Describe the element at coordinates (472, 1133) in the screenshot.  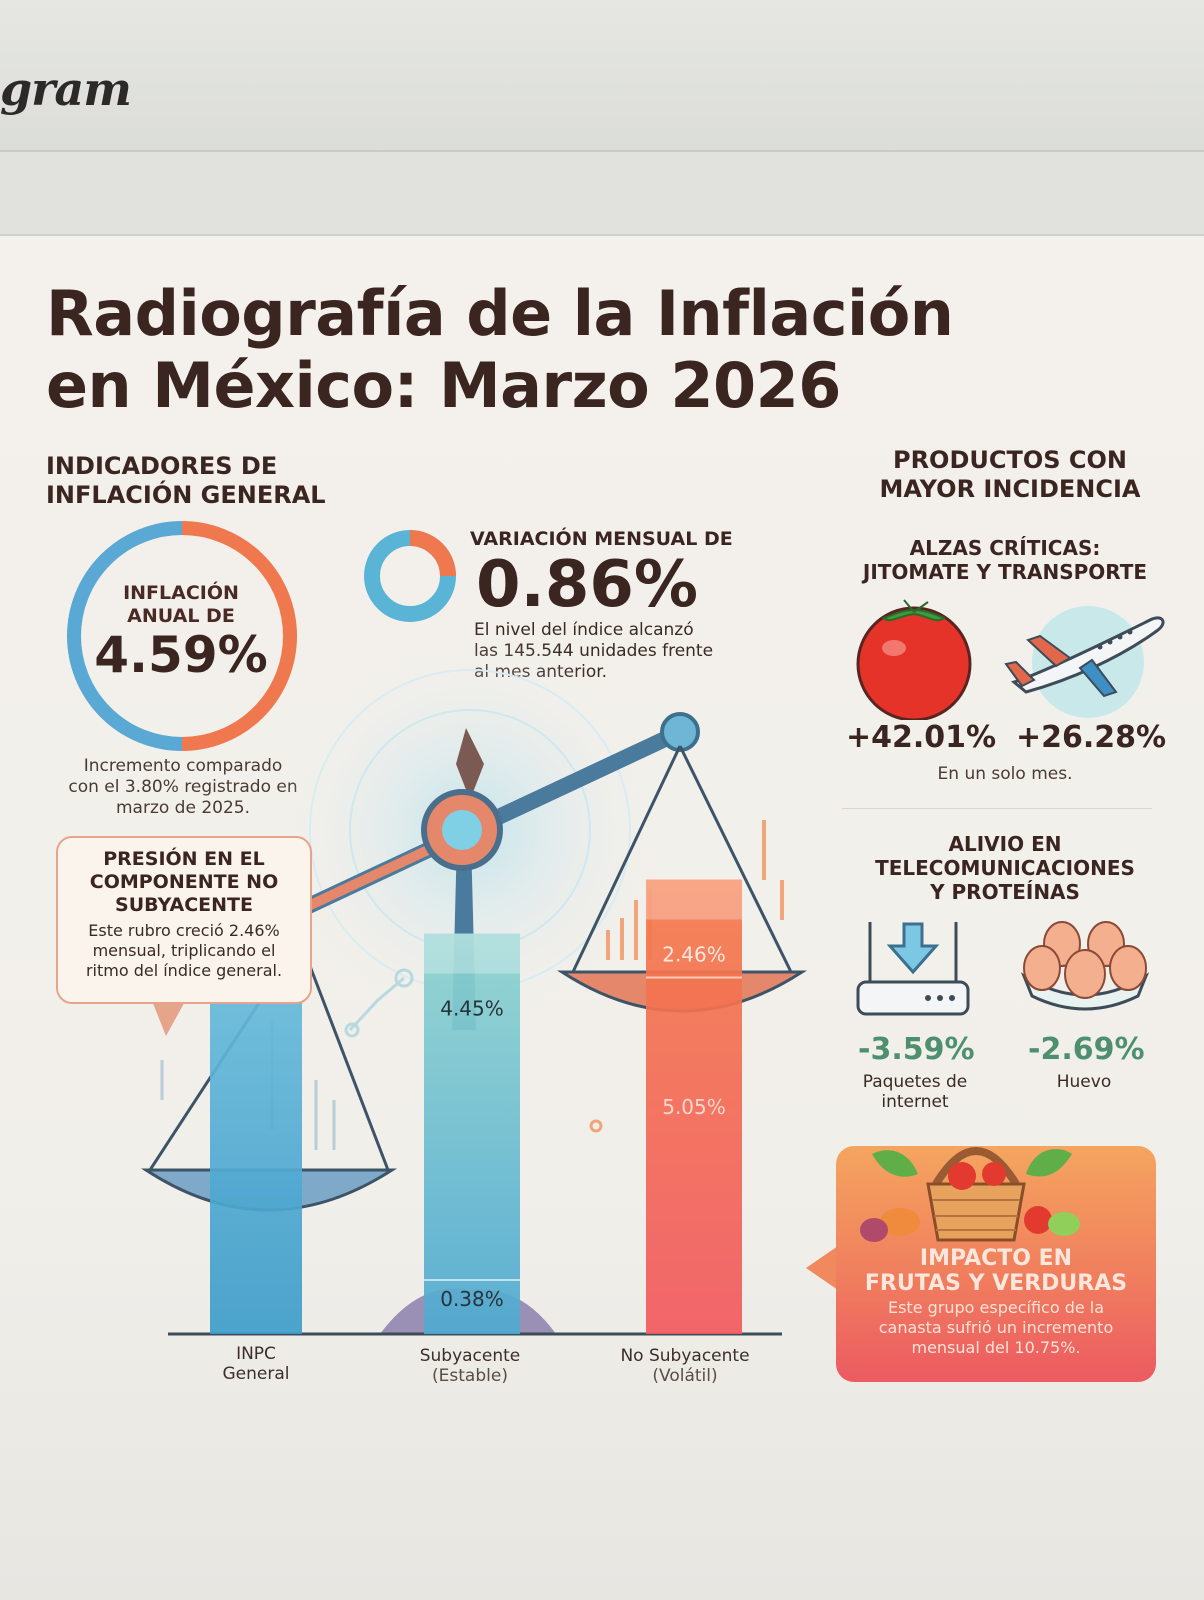
I see `bar-subyacente` at that location.